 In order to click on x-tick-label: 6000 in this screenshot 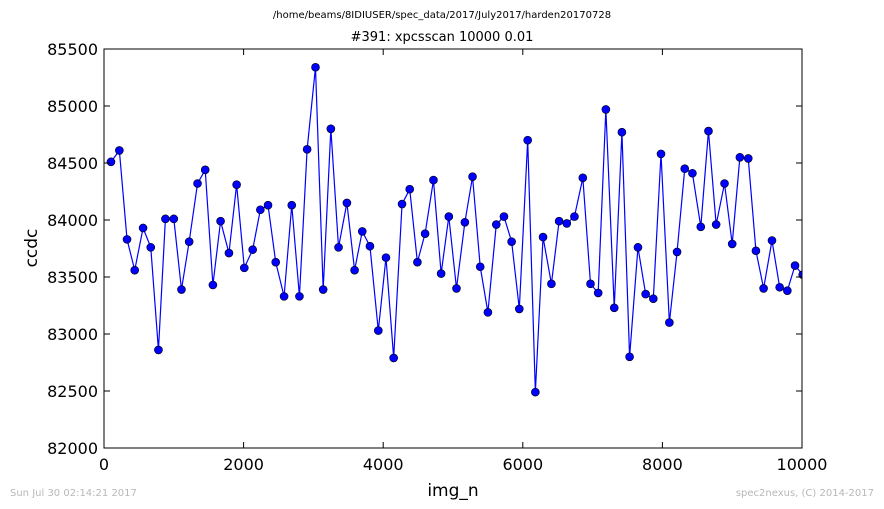, I will do `click(522, 464)`.